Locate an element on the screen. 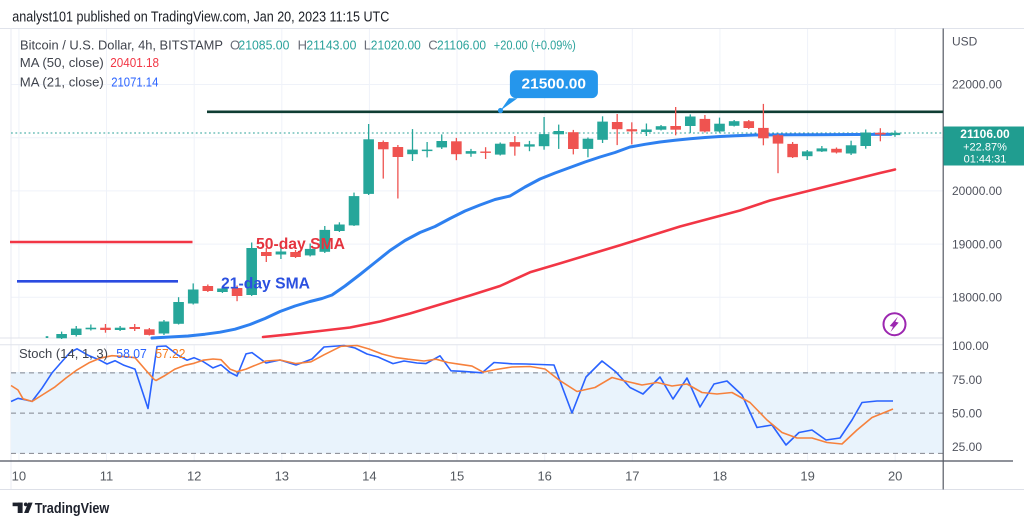  svg-text: +20.00 (+0.09%) is located at coordinates (535, 45).